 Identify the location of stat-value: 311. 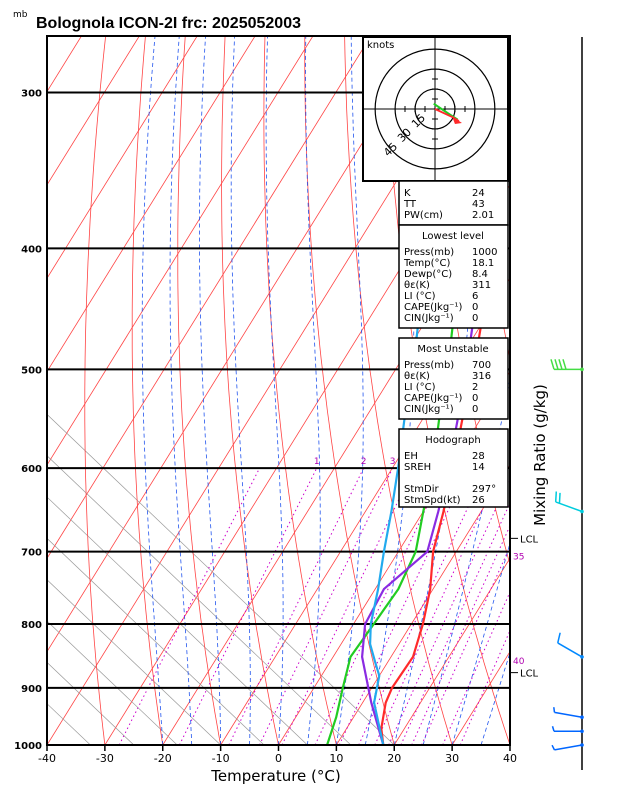
(481, 285).